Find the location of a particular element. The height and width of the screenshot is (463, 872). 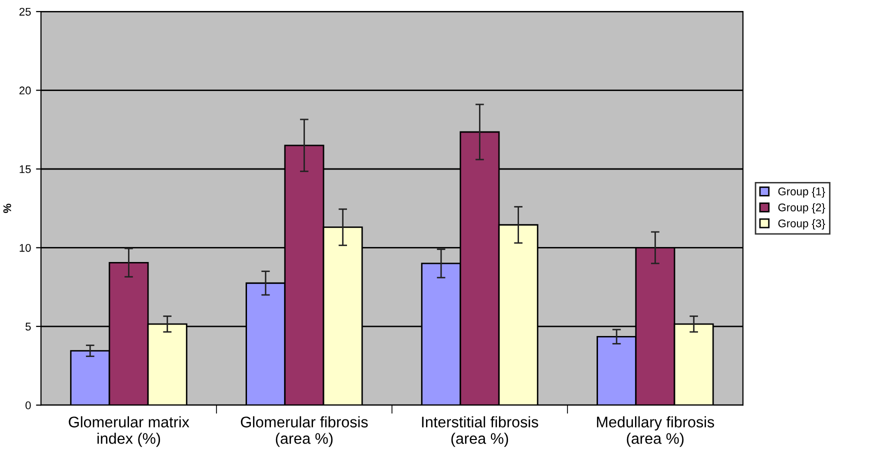

legend-label: Group {1} is located at coordinates (802, 192).